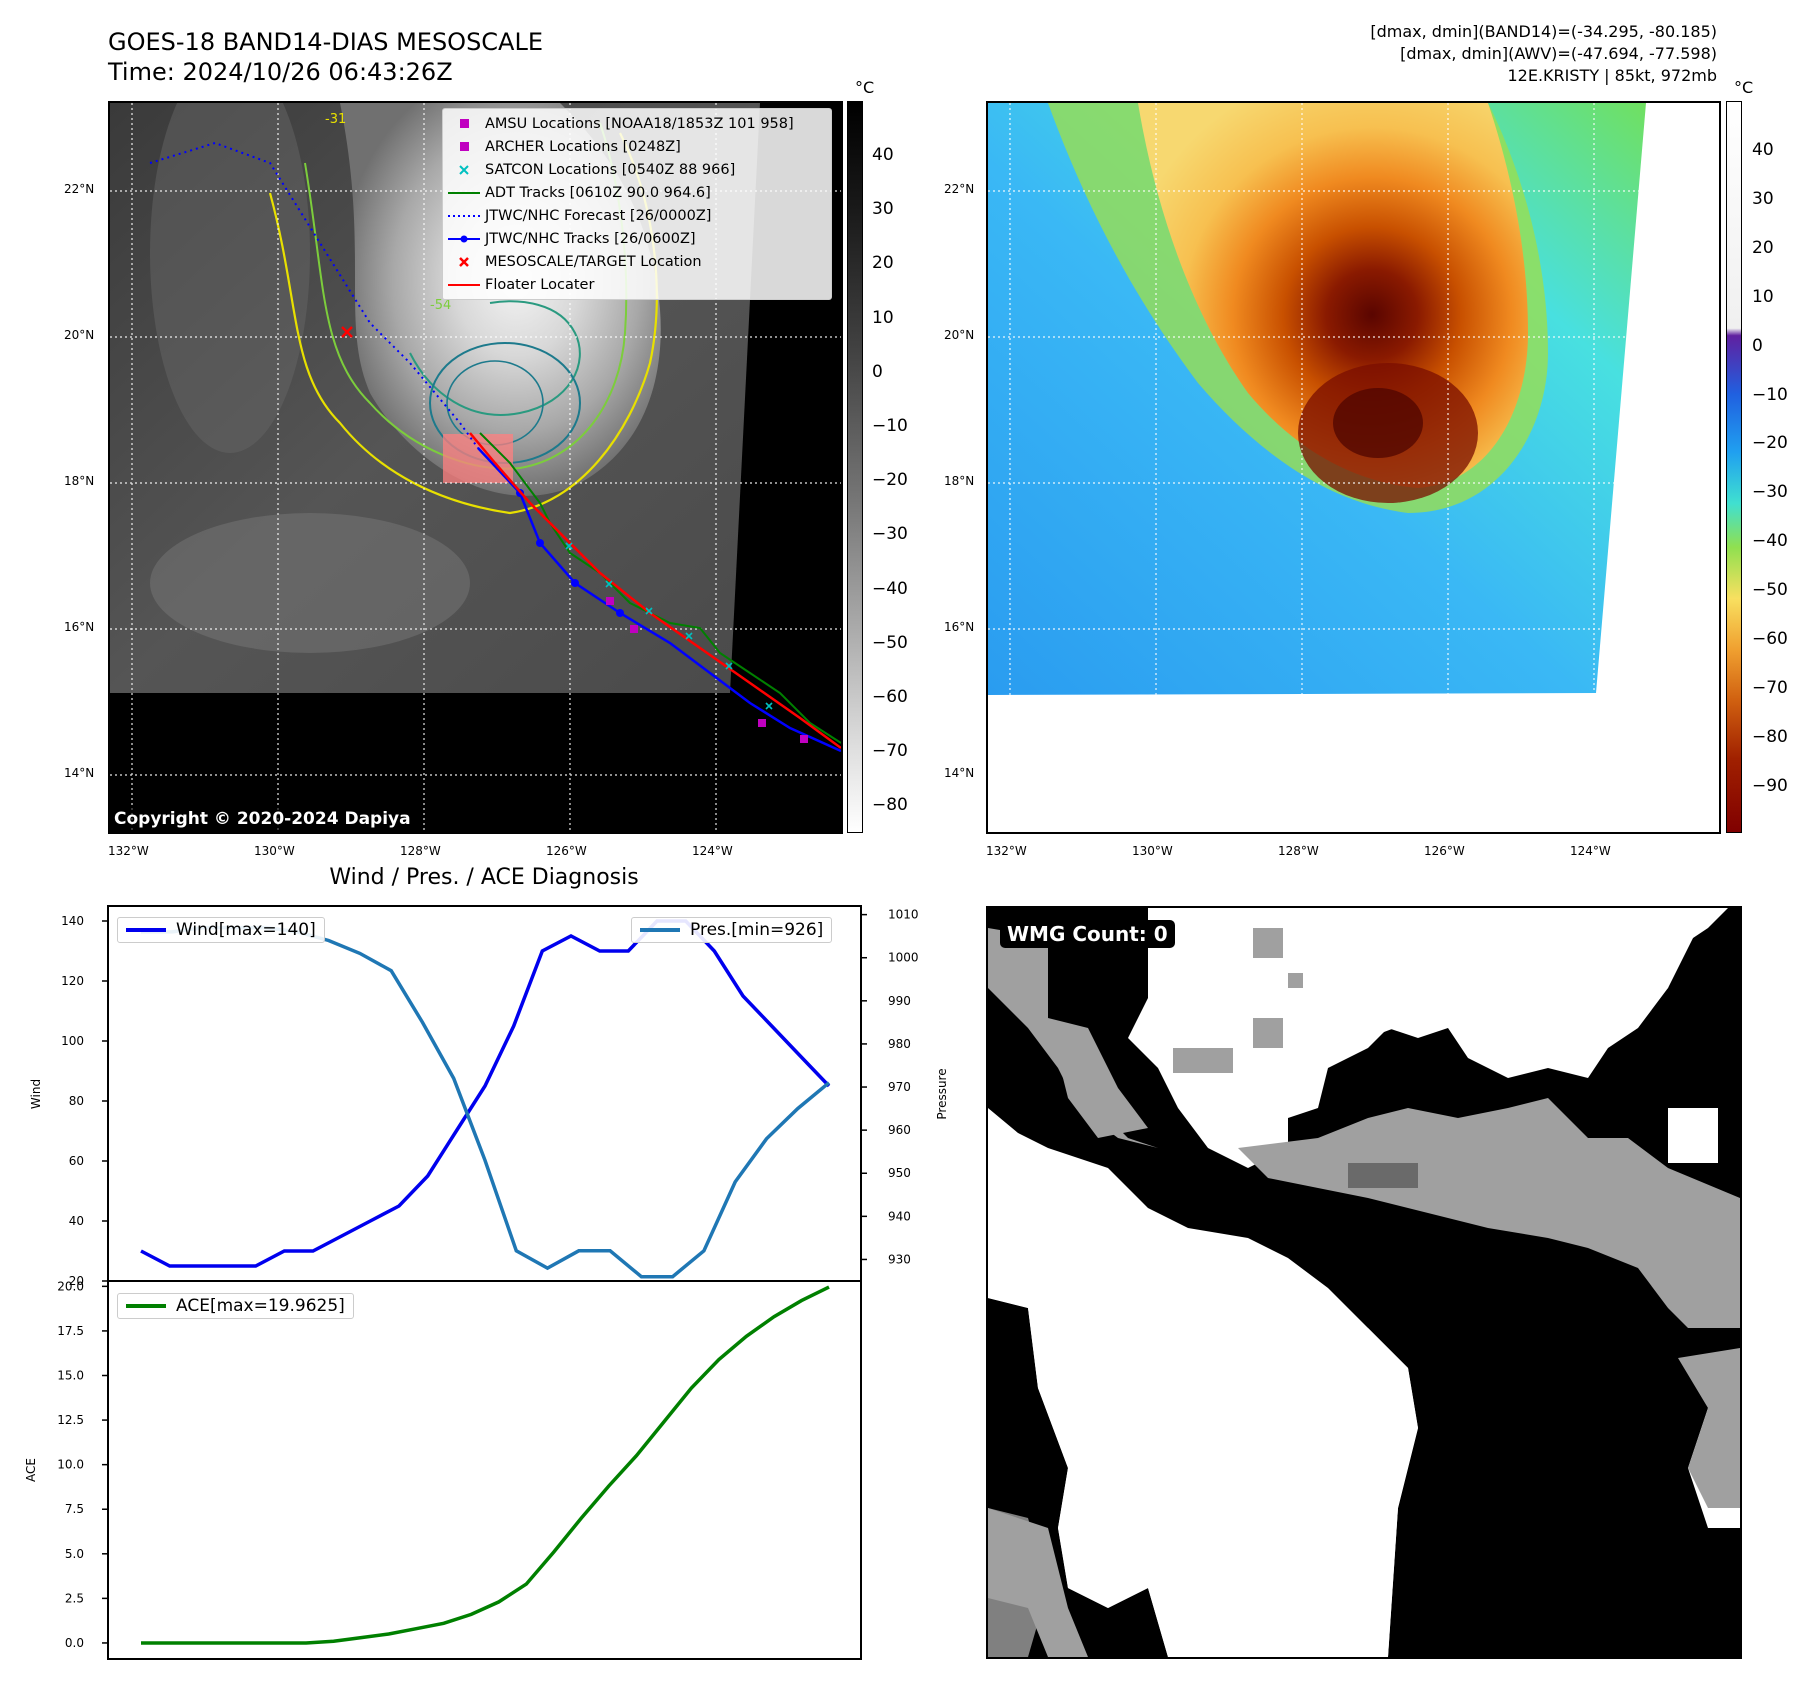 The image size is (1801, 1690). I want to click on figure-title: GOES-18 BAND14-DIAS MESOSCALE, so click(326, 42).